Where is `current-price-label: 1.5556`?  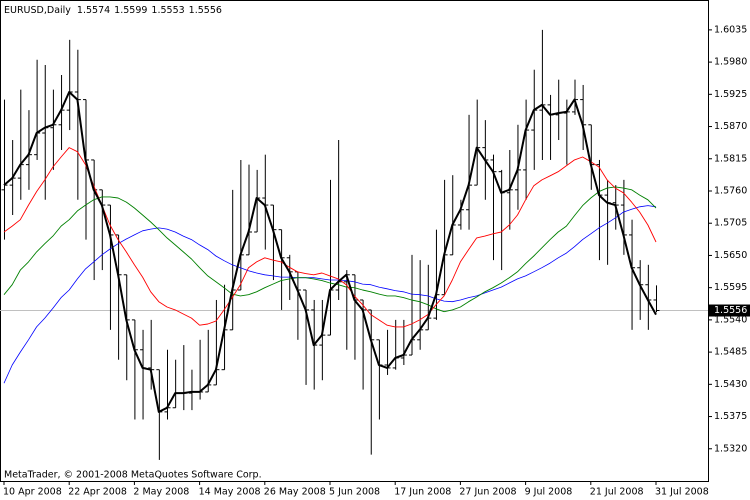 current-price-label: 1.5556 is located at coordinates (730, 310).